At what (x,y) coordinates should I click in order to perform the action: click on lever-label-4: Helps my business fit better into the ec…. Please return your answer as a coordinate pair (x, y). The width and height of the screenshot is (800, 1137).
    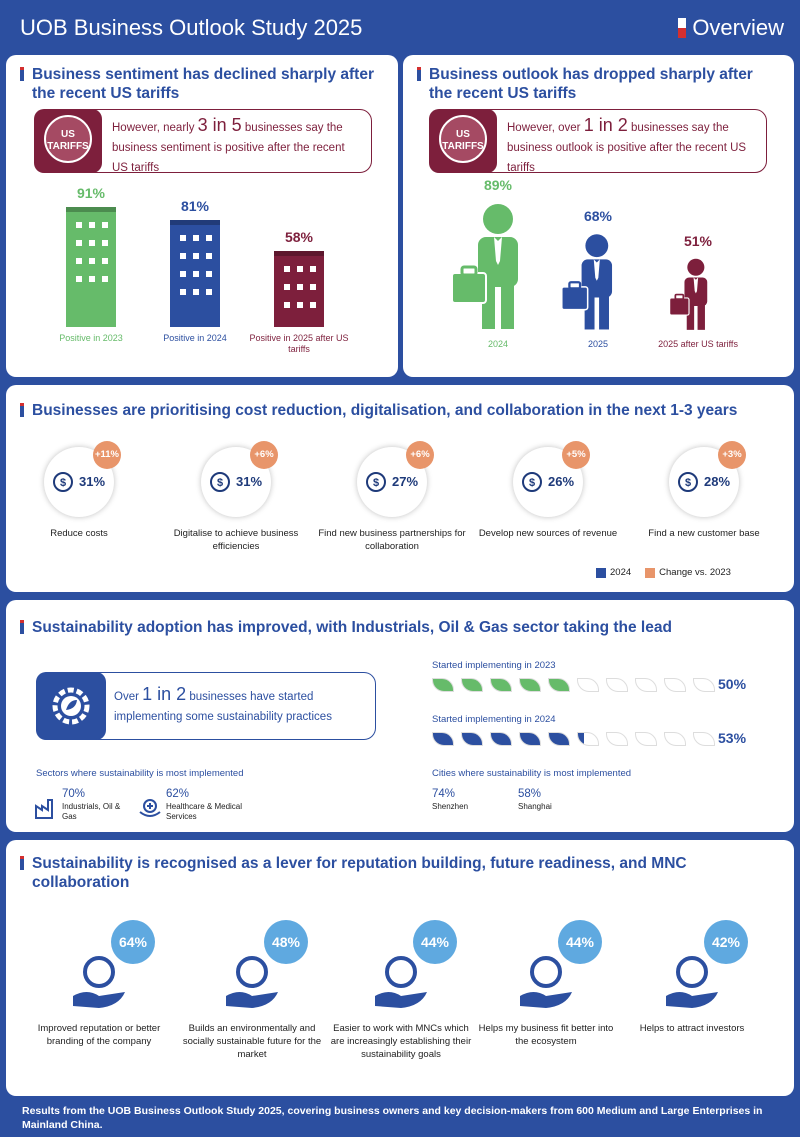
    Looking at the image, I should click on (546, 1035).